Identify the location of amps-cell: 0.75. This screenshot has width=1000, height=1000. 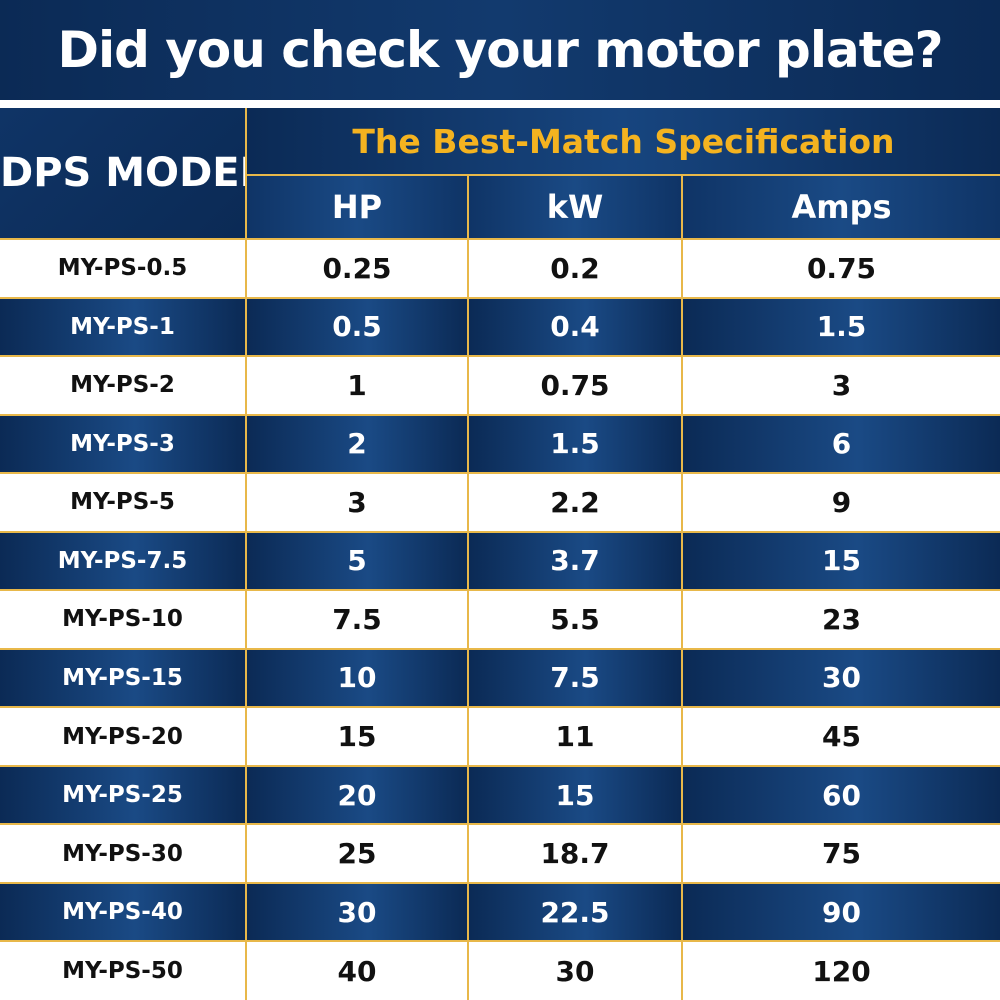
(840, 268).